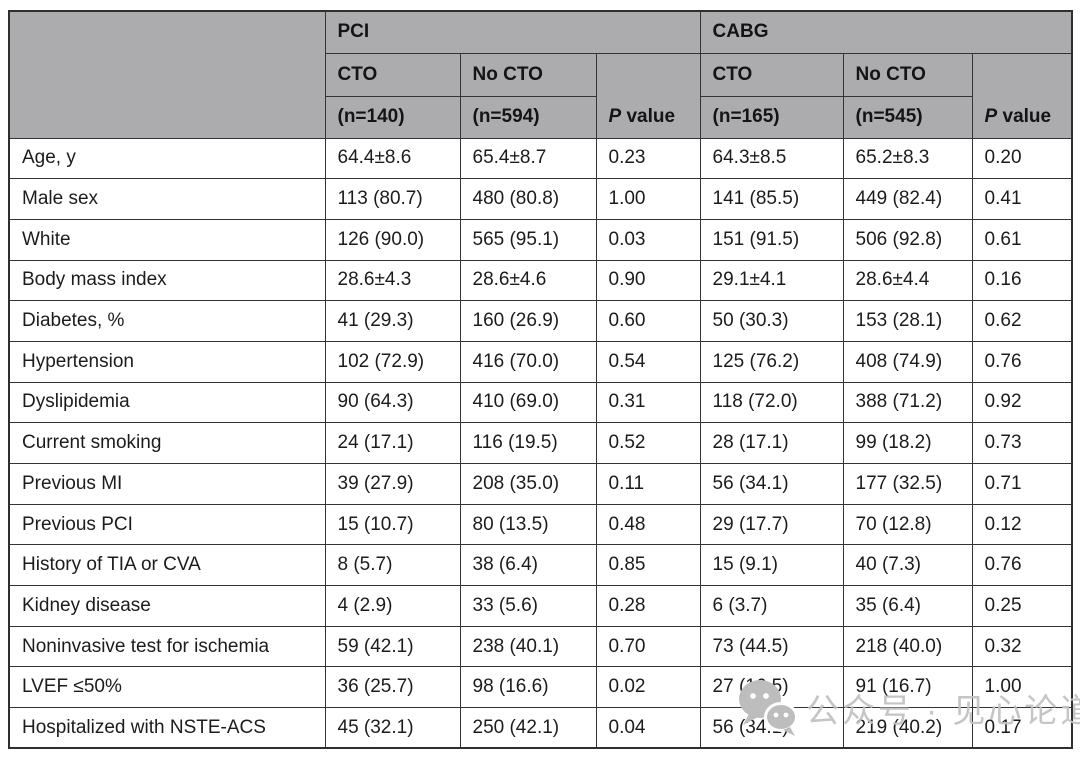  What do you see at coordinates (392, 606) in the screenshot?
I see `cell-pci-cto: 4 (2.9)` at bounding box center [392, 606].